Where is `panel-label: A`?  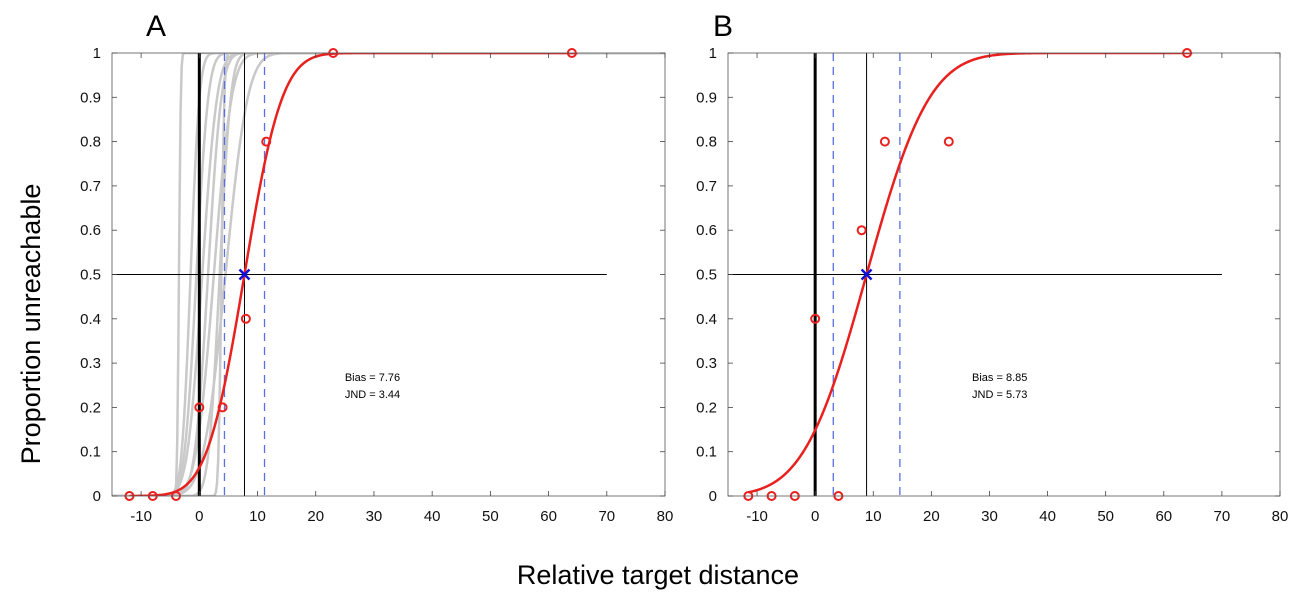
panel-label: A is located at coordinates (156, 26).